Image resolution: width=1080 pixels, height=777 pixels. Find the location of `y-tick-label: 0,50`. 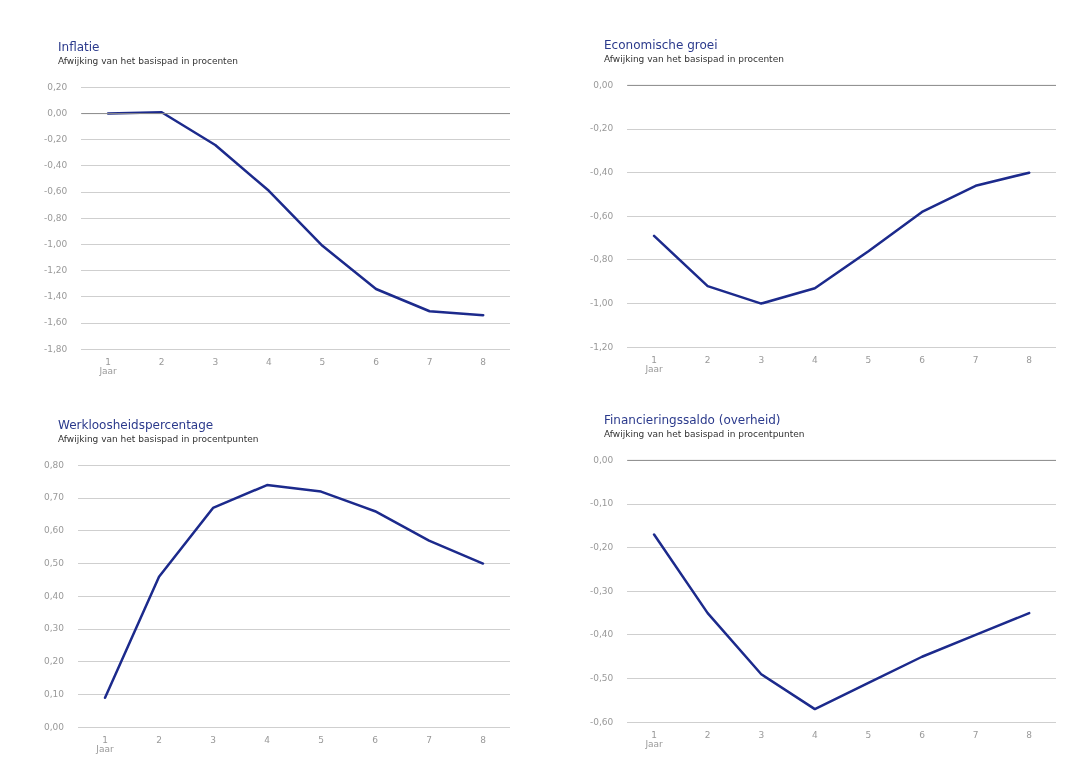

y-tick-label: 0,50 is located at coordinates (54, 562).